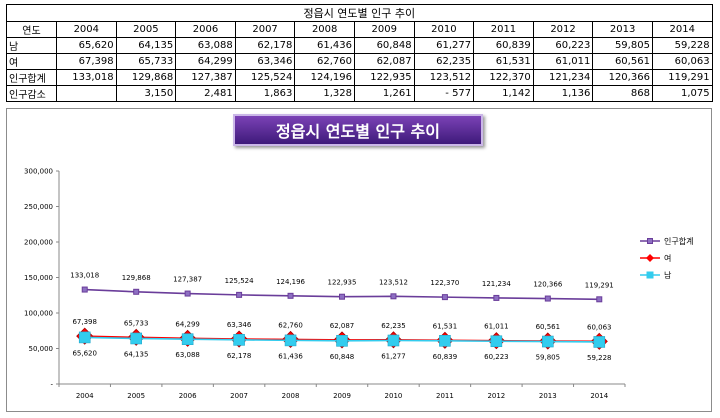 This screenshot has height=418, width=720. What do you see at coordinates (205, 77) in the screenshot?
I see `table-cell: 127,387` at bounding box center [205, 77].